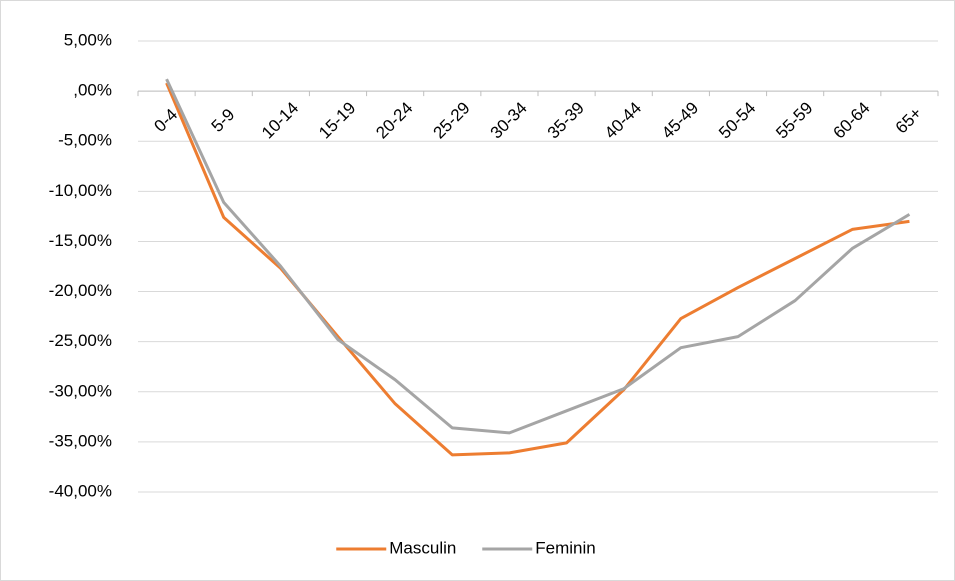  Describe the element at coordinates (80, 440) in the screenshot. I see `y-tick-label: -35,00%` at that location.